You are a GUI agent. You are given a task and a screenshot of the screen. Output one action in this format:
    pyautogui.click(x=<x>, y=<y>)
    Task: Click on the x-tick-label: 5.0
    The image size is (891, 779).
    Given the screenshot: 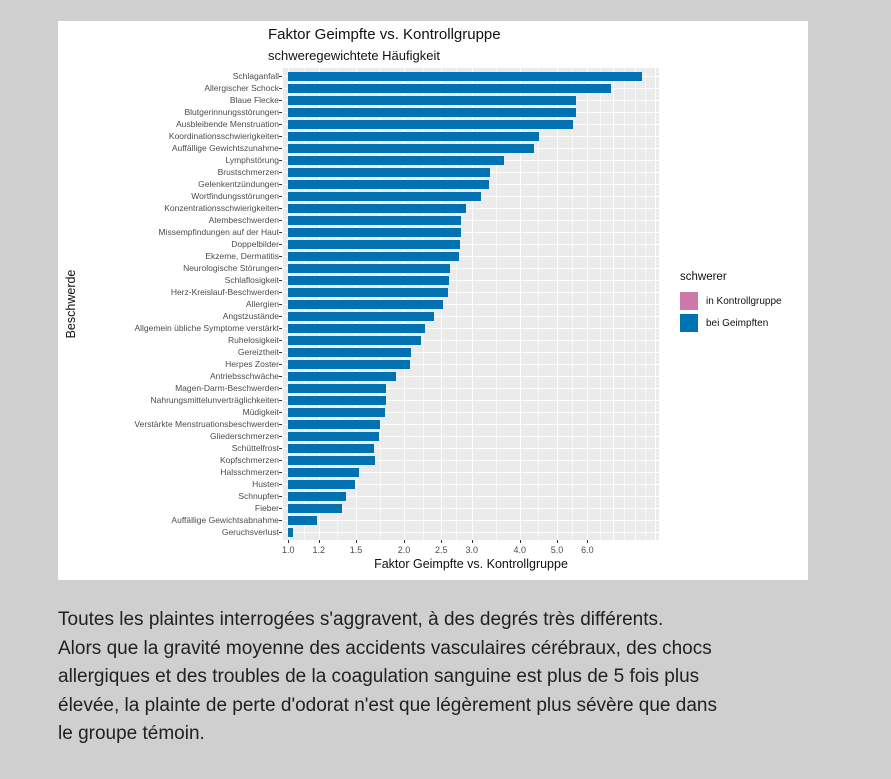 What is the action you would take?
    pyautogui.click(x=557, y=550)
    